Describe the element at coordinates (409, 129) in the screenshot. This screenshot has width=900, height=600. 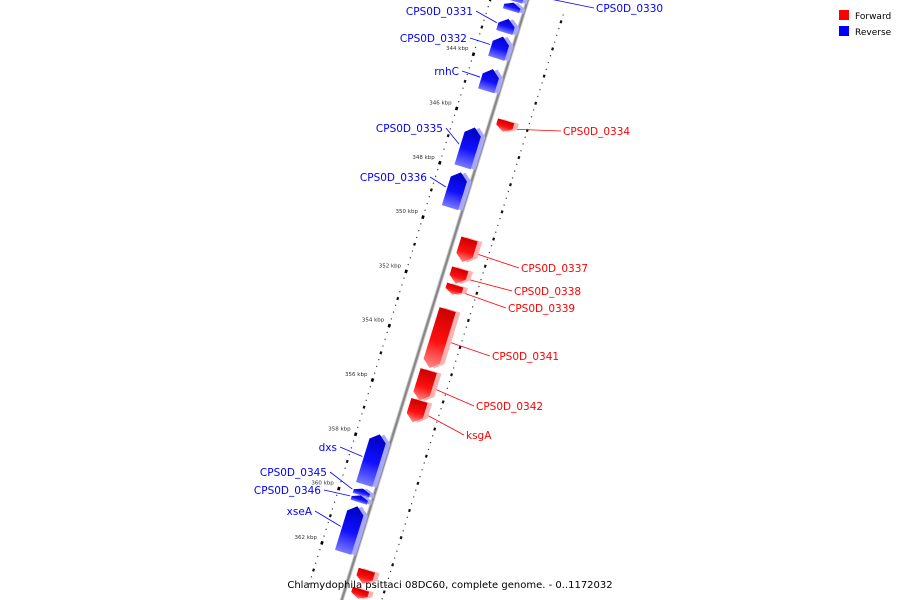
I see `gene-label-CPS0D_0335: CPS0D_0335` at that location.